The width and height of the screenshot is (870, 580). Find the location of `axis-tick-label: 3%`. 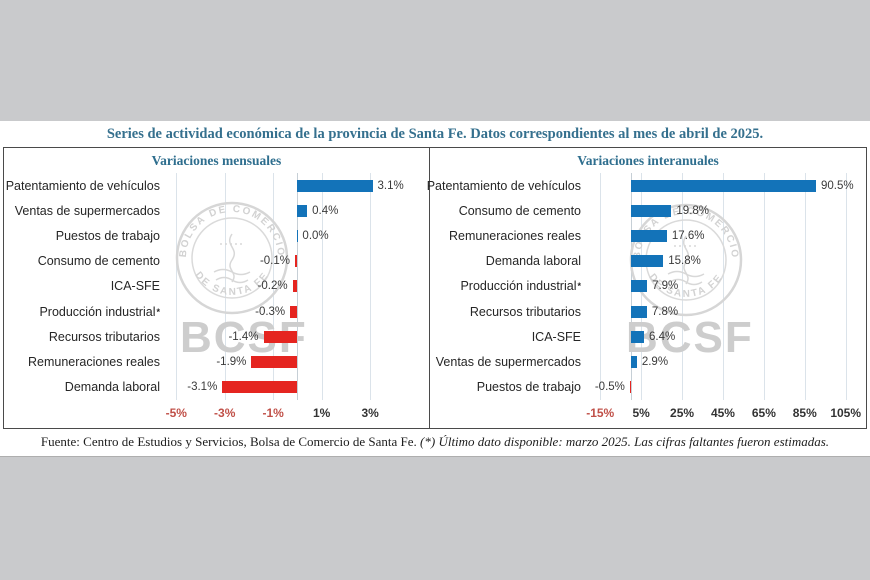

axis-tick-label: 3% is located at coordinates (370, 413).